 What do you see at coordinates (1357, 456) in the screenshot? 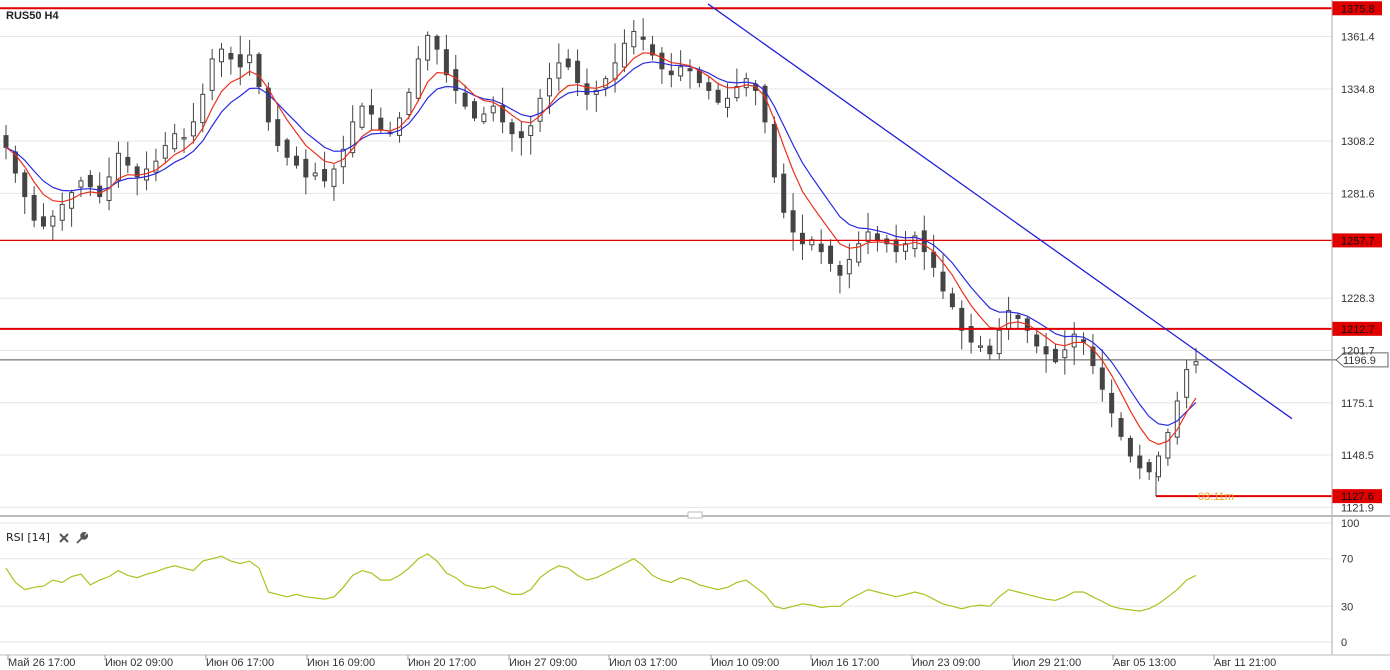
I see `y-tick-label: 1148.5` at bounding box center [1357, 456].